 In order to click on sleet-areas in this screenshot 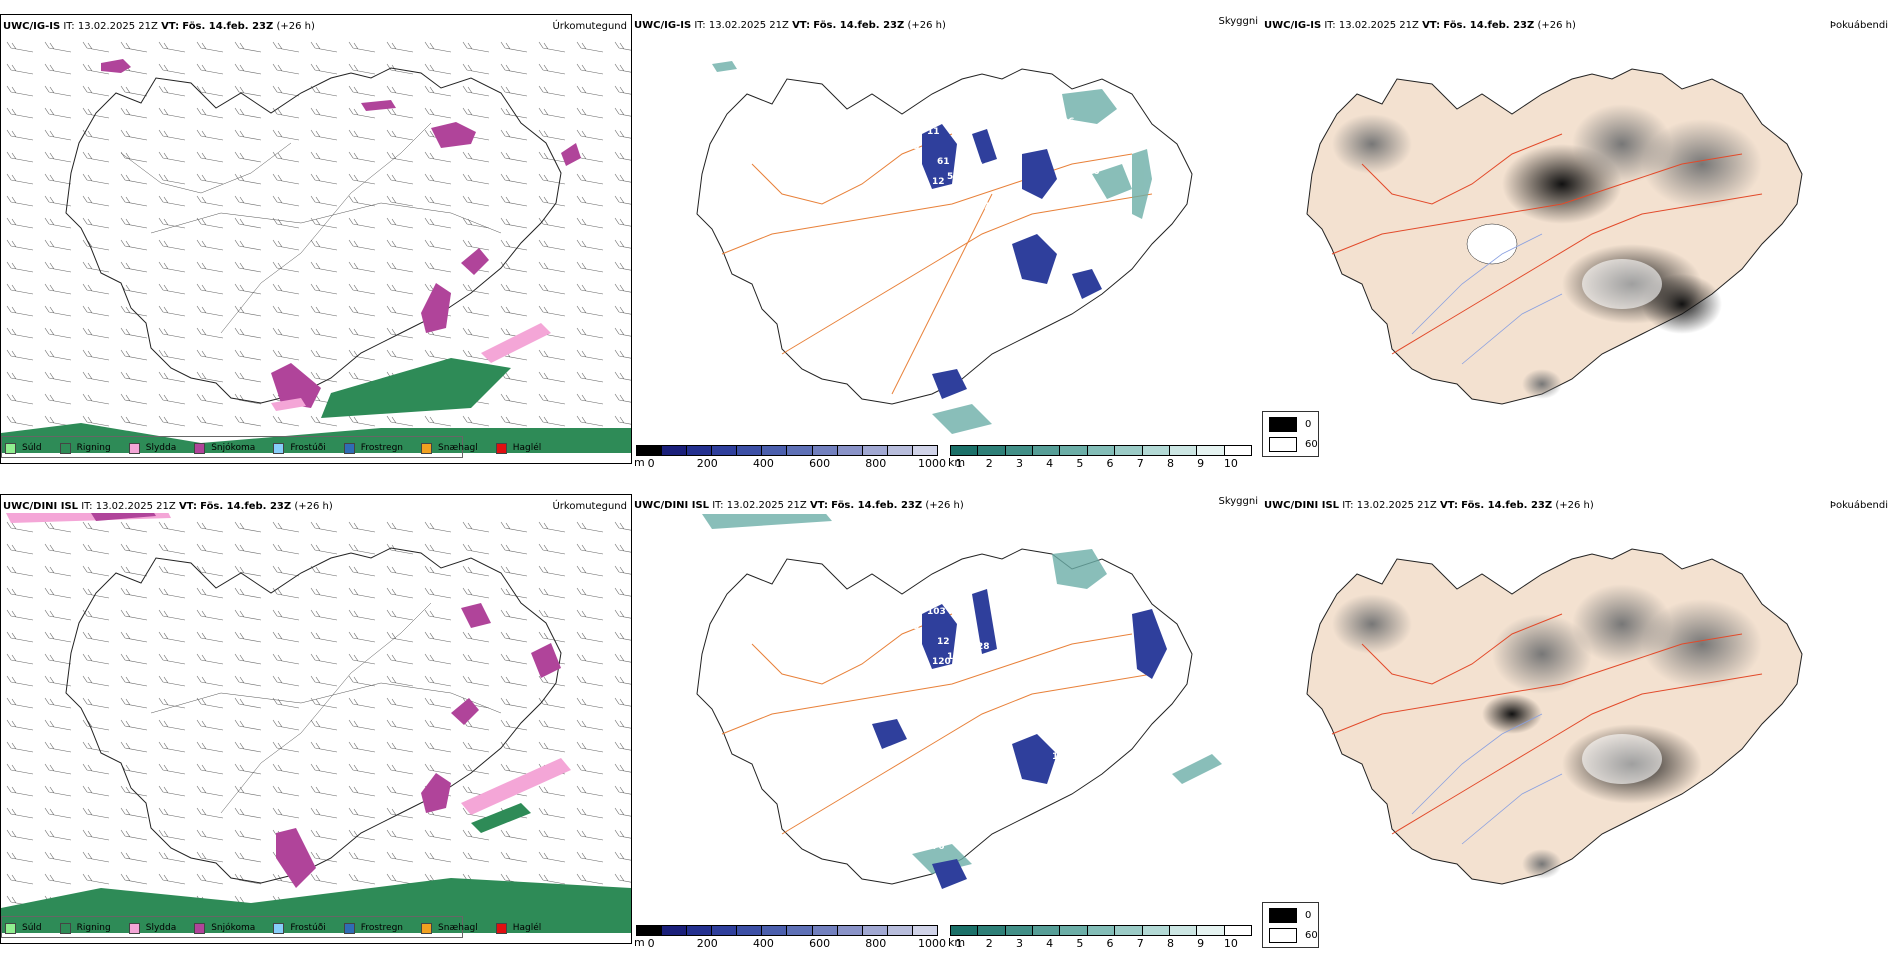, I will do `click(411, 367)`.